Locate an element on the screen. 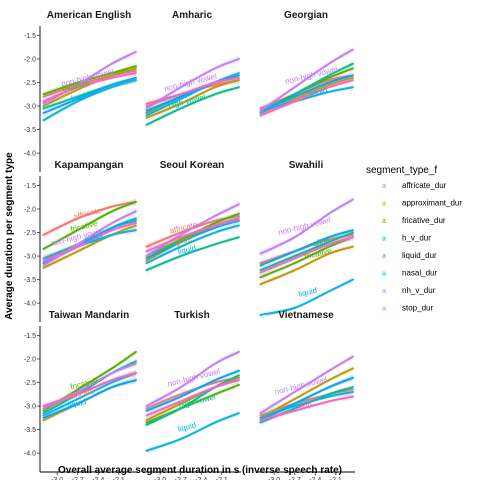  facet-title: Vietnamese is located at coordinates (306, 315).